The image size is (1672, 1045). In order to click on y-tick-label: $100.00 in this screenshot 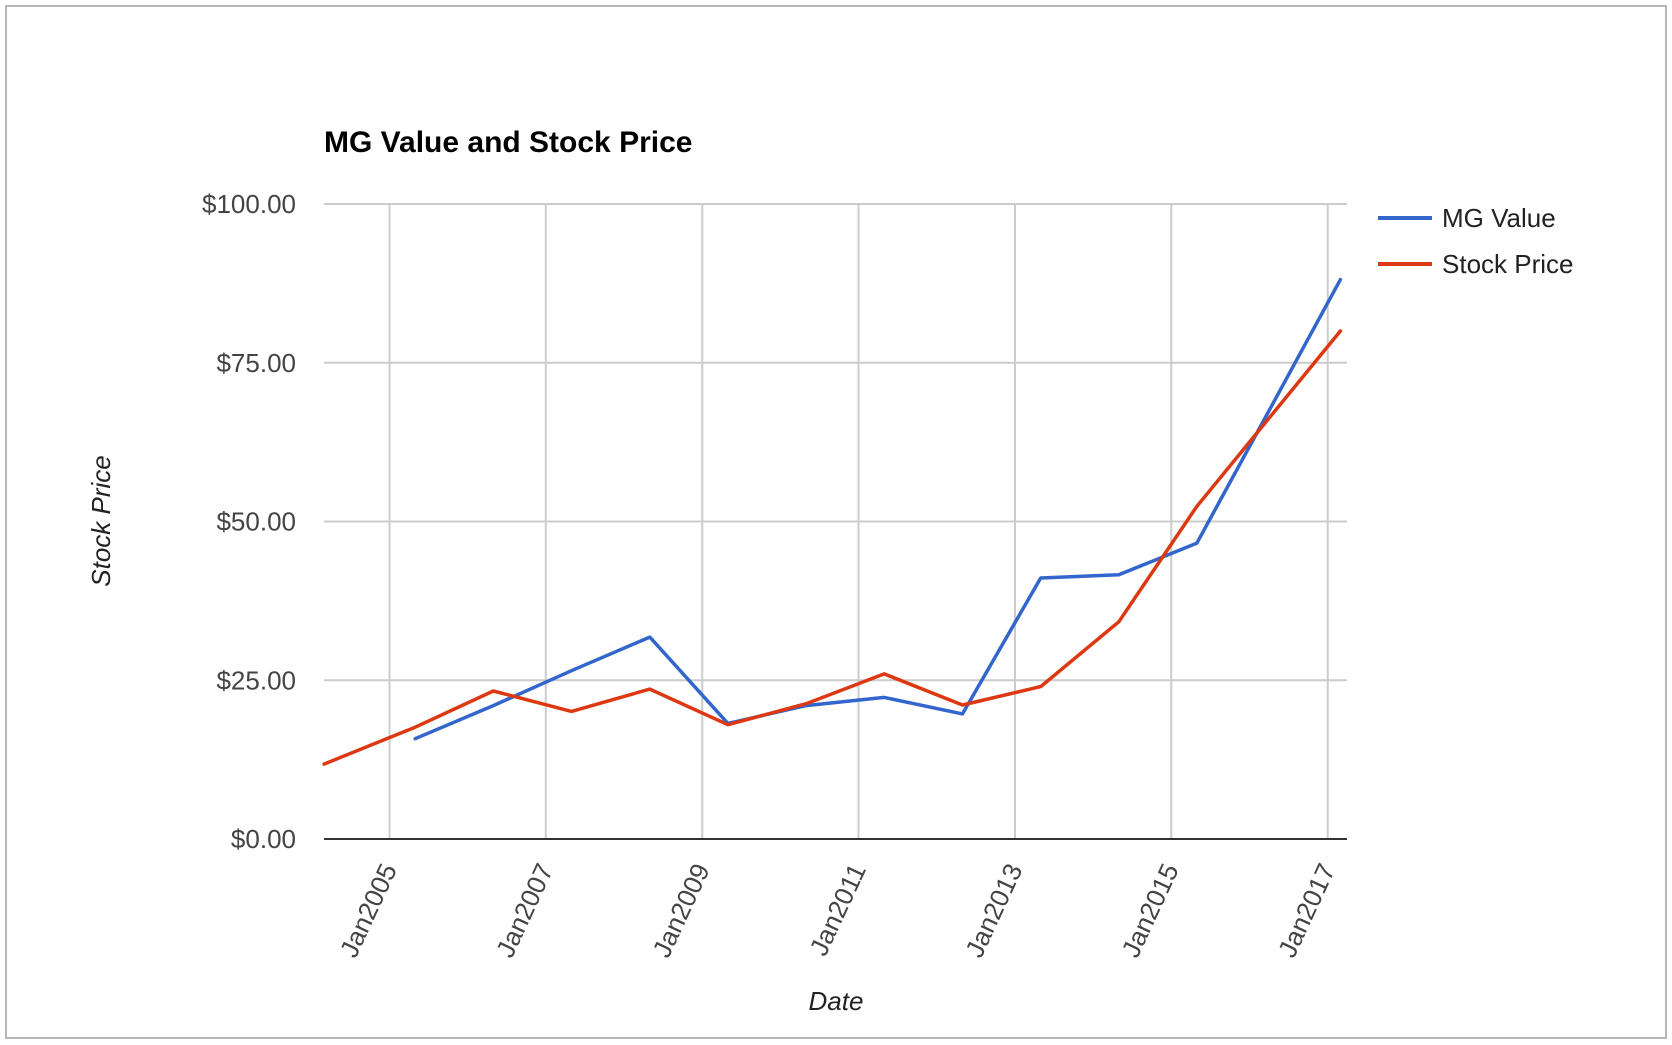, I will do `click(249, 204)`.